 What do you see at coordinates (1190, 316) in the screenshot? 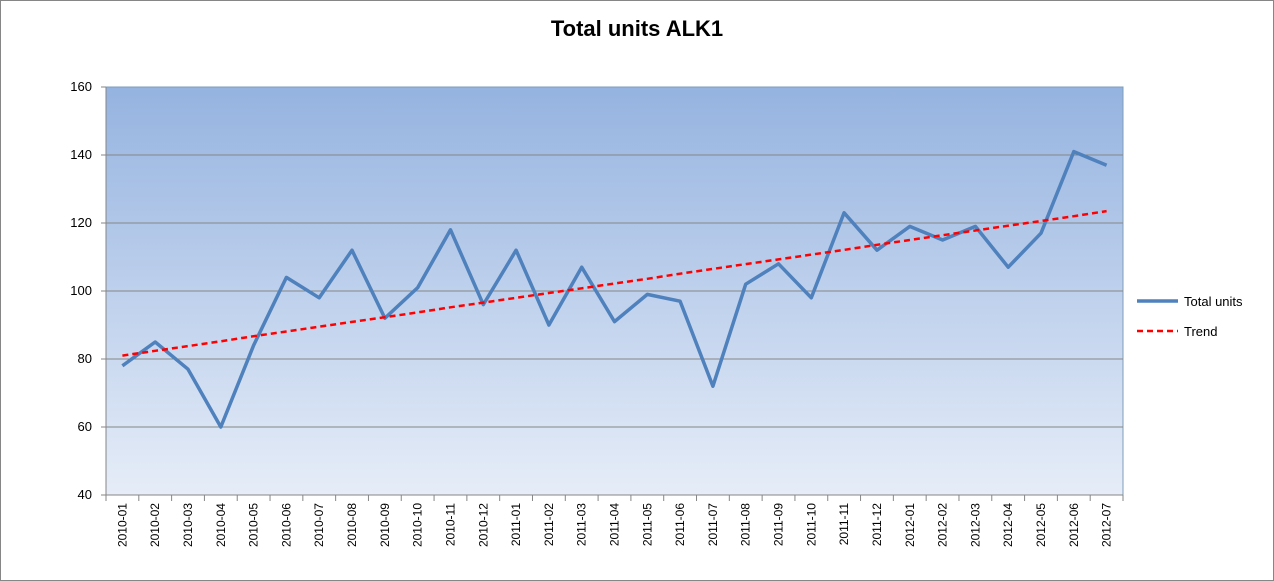
I see `legend: Total units Trend` at bounding box center [1190, 316].